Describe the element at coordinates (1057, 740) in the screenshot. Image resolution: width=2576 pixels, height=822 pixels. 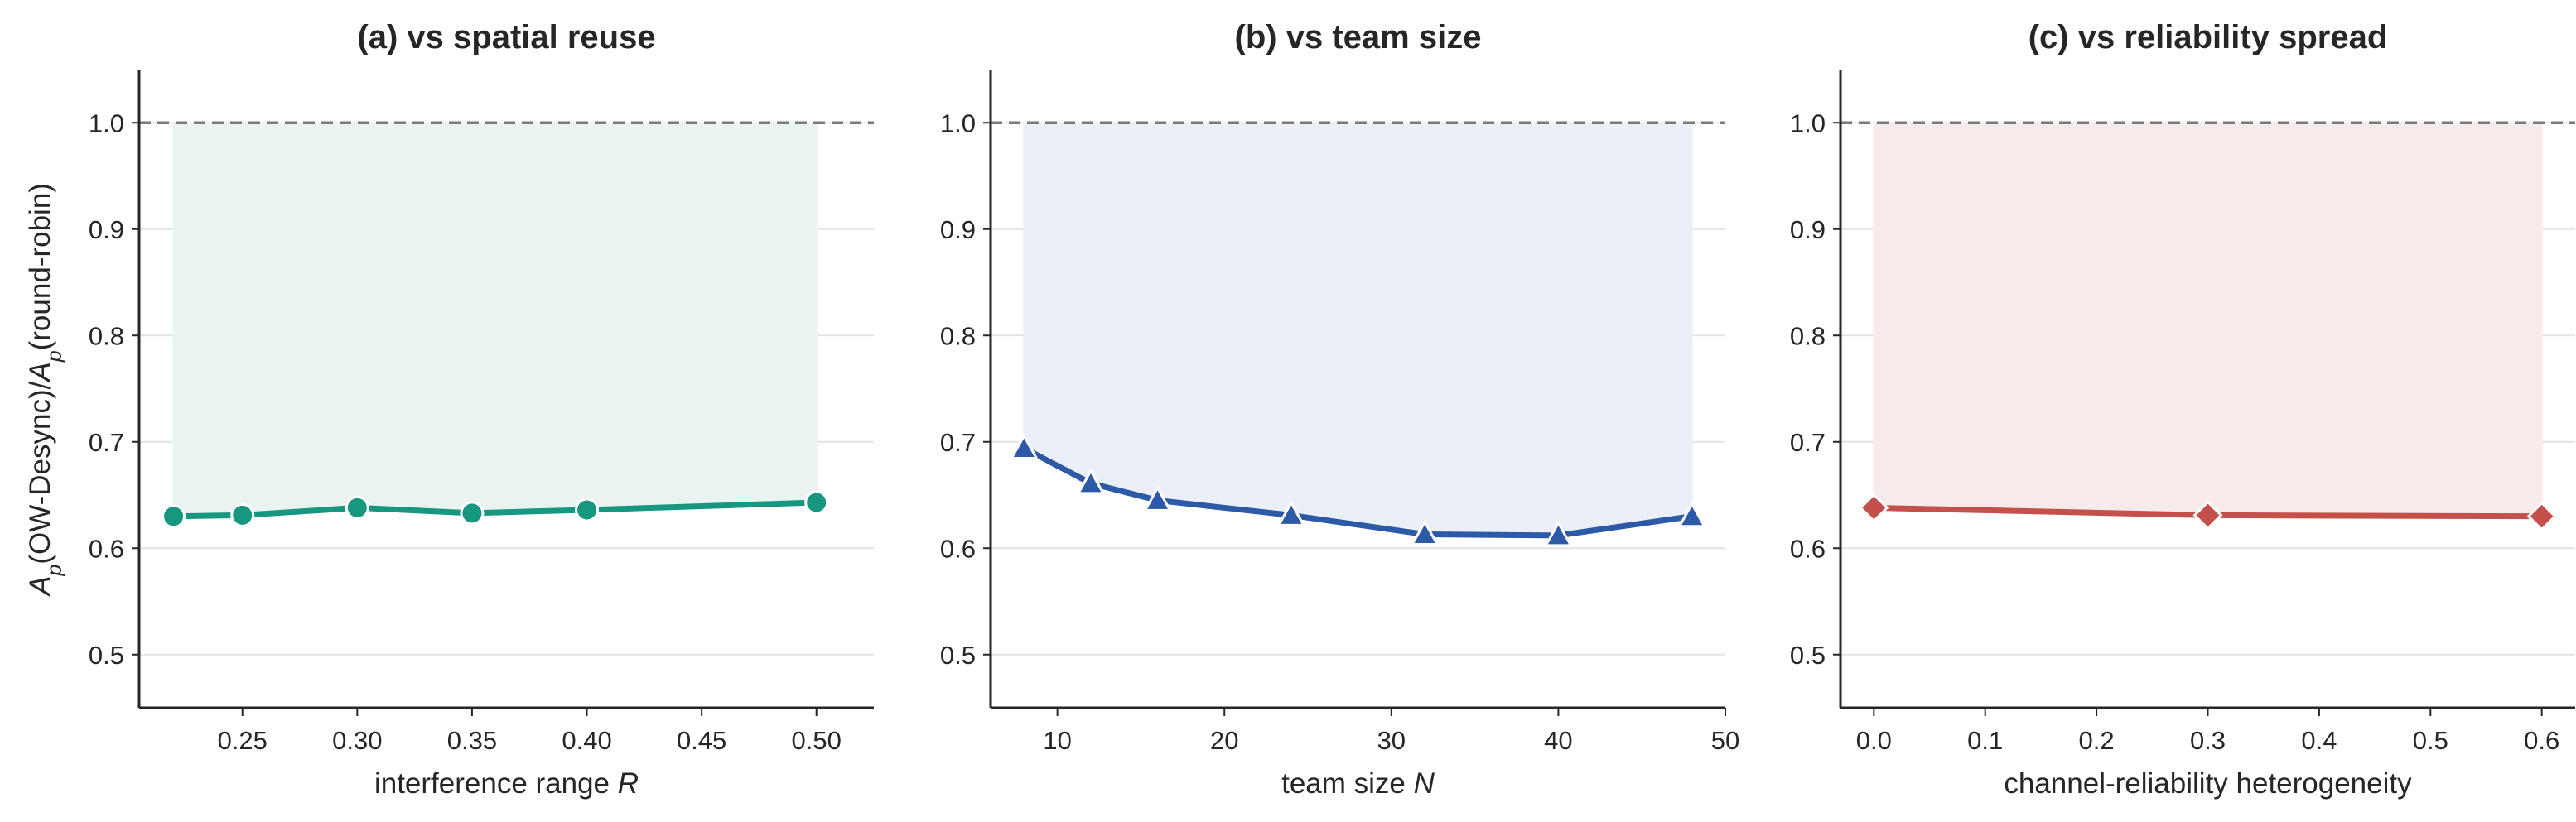
I see `x-tick-label: 10` at that location.